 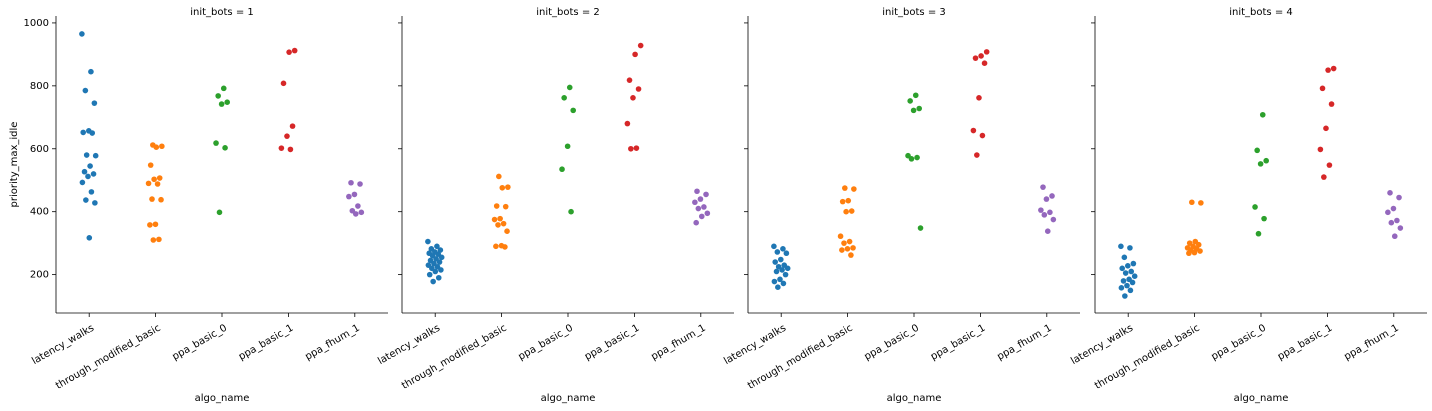 I want to click on y-tick-label: 600, so click(x=39, y=149).